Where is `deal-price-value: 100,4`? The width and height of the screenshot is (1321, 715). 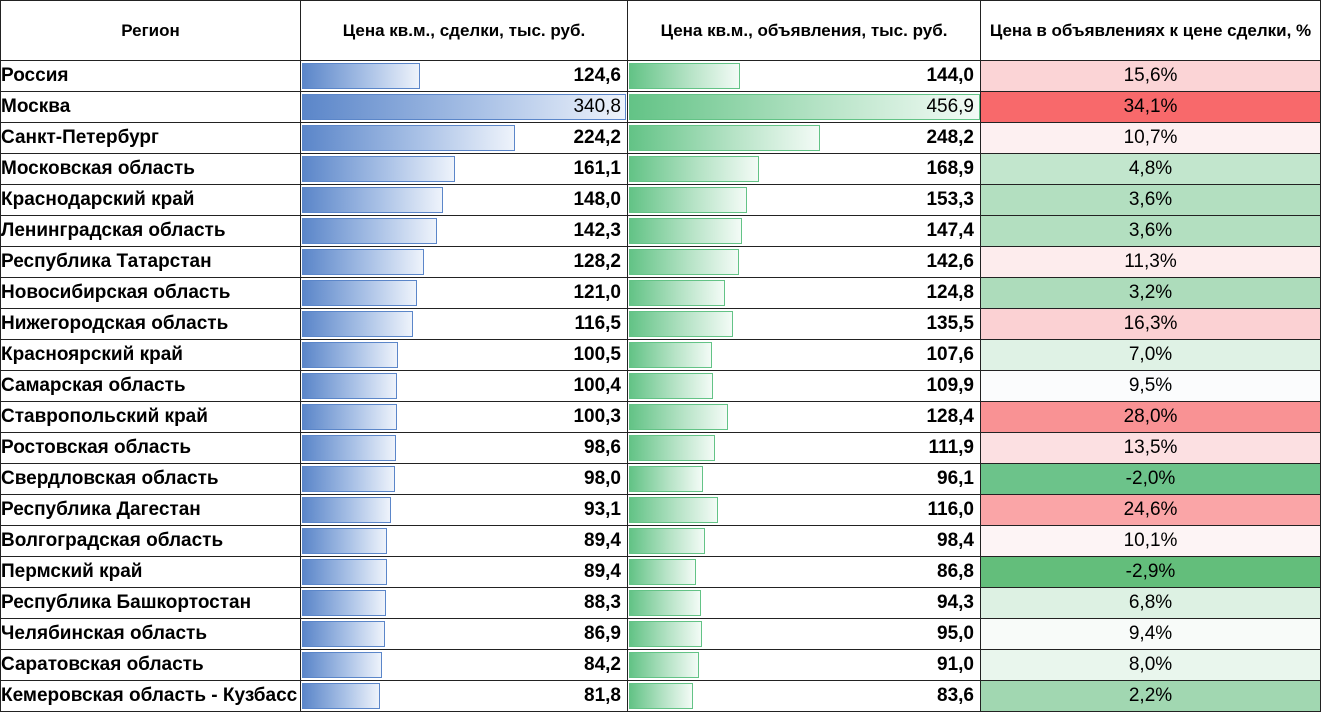 deal-price-value: 100,4 is located at coordinates (597, 385).